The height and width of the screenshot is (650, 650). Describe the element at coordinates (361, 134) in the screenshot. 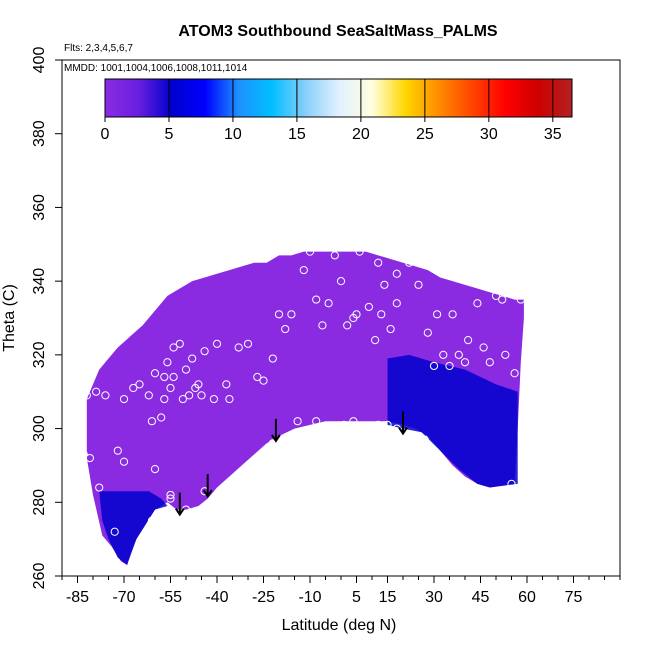

I see `colorbar-tick-label: 20` at that location.